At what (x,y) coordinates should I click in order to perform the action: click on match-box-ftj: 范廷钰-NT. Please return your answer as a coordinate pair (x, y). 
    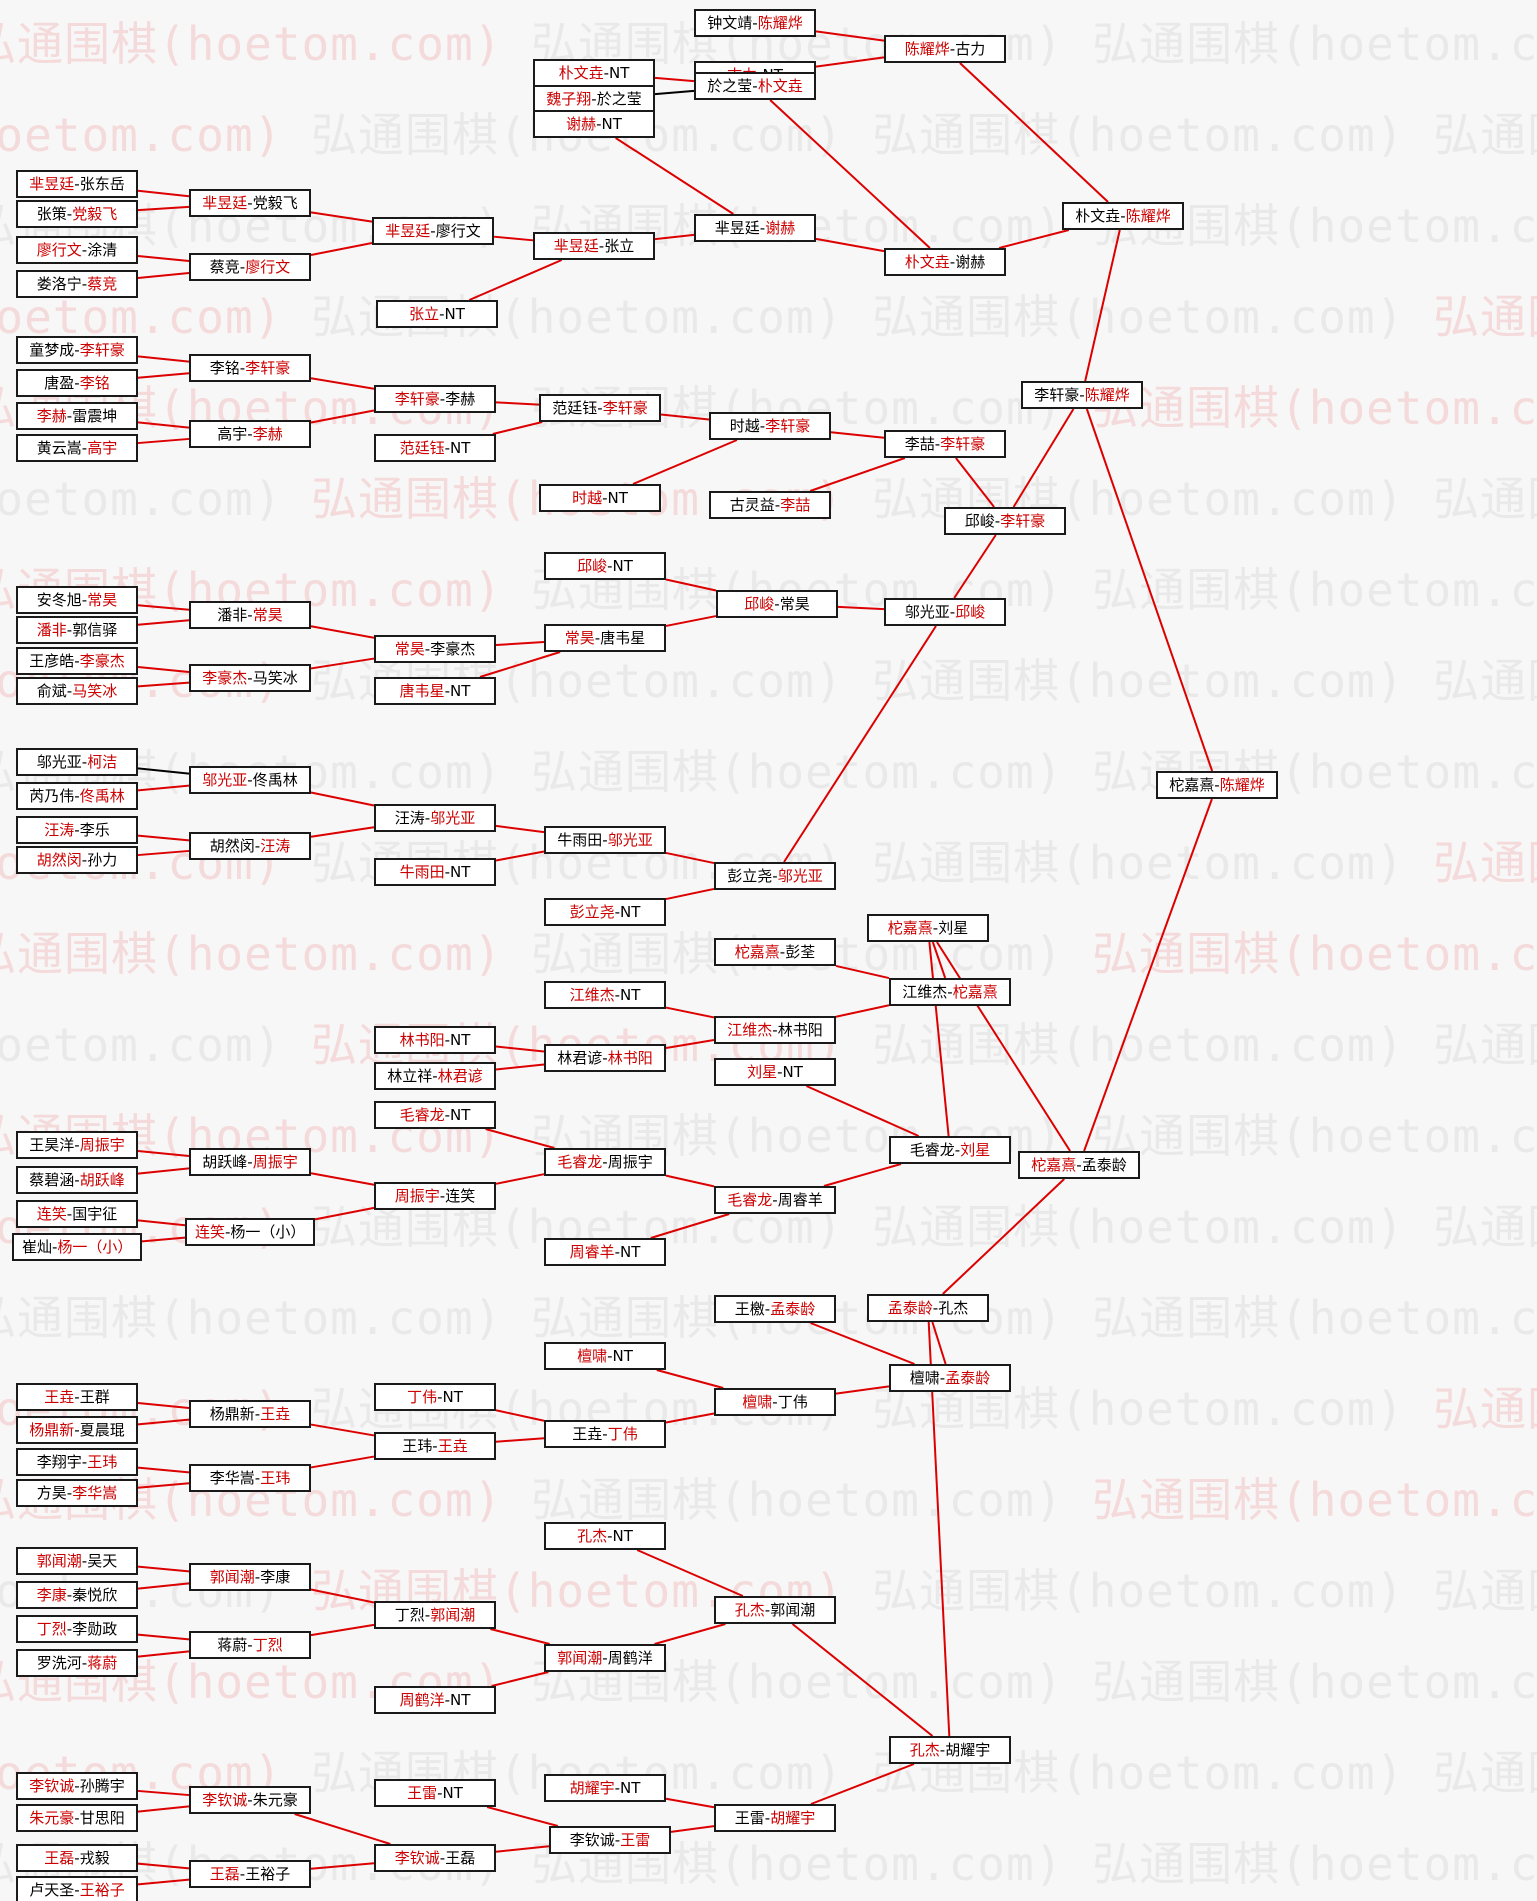
    Looking at the image, I should click on (435, 448).